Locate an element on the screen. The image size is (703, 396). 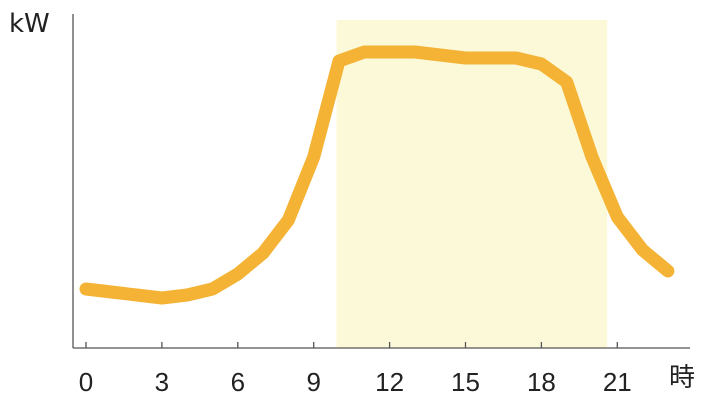
x-axis-title: 時 is located at coordinates (682, 378).